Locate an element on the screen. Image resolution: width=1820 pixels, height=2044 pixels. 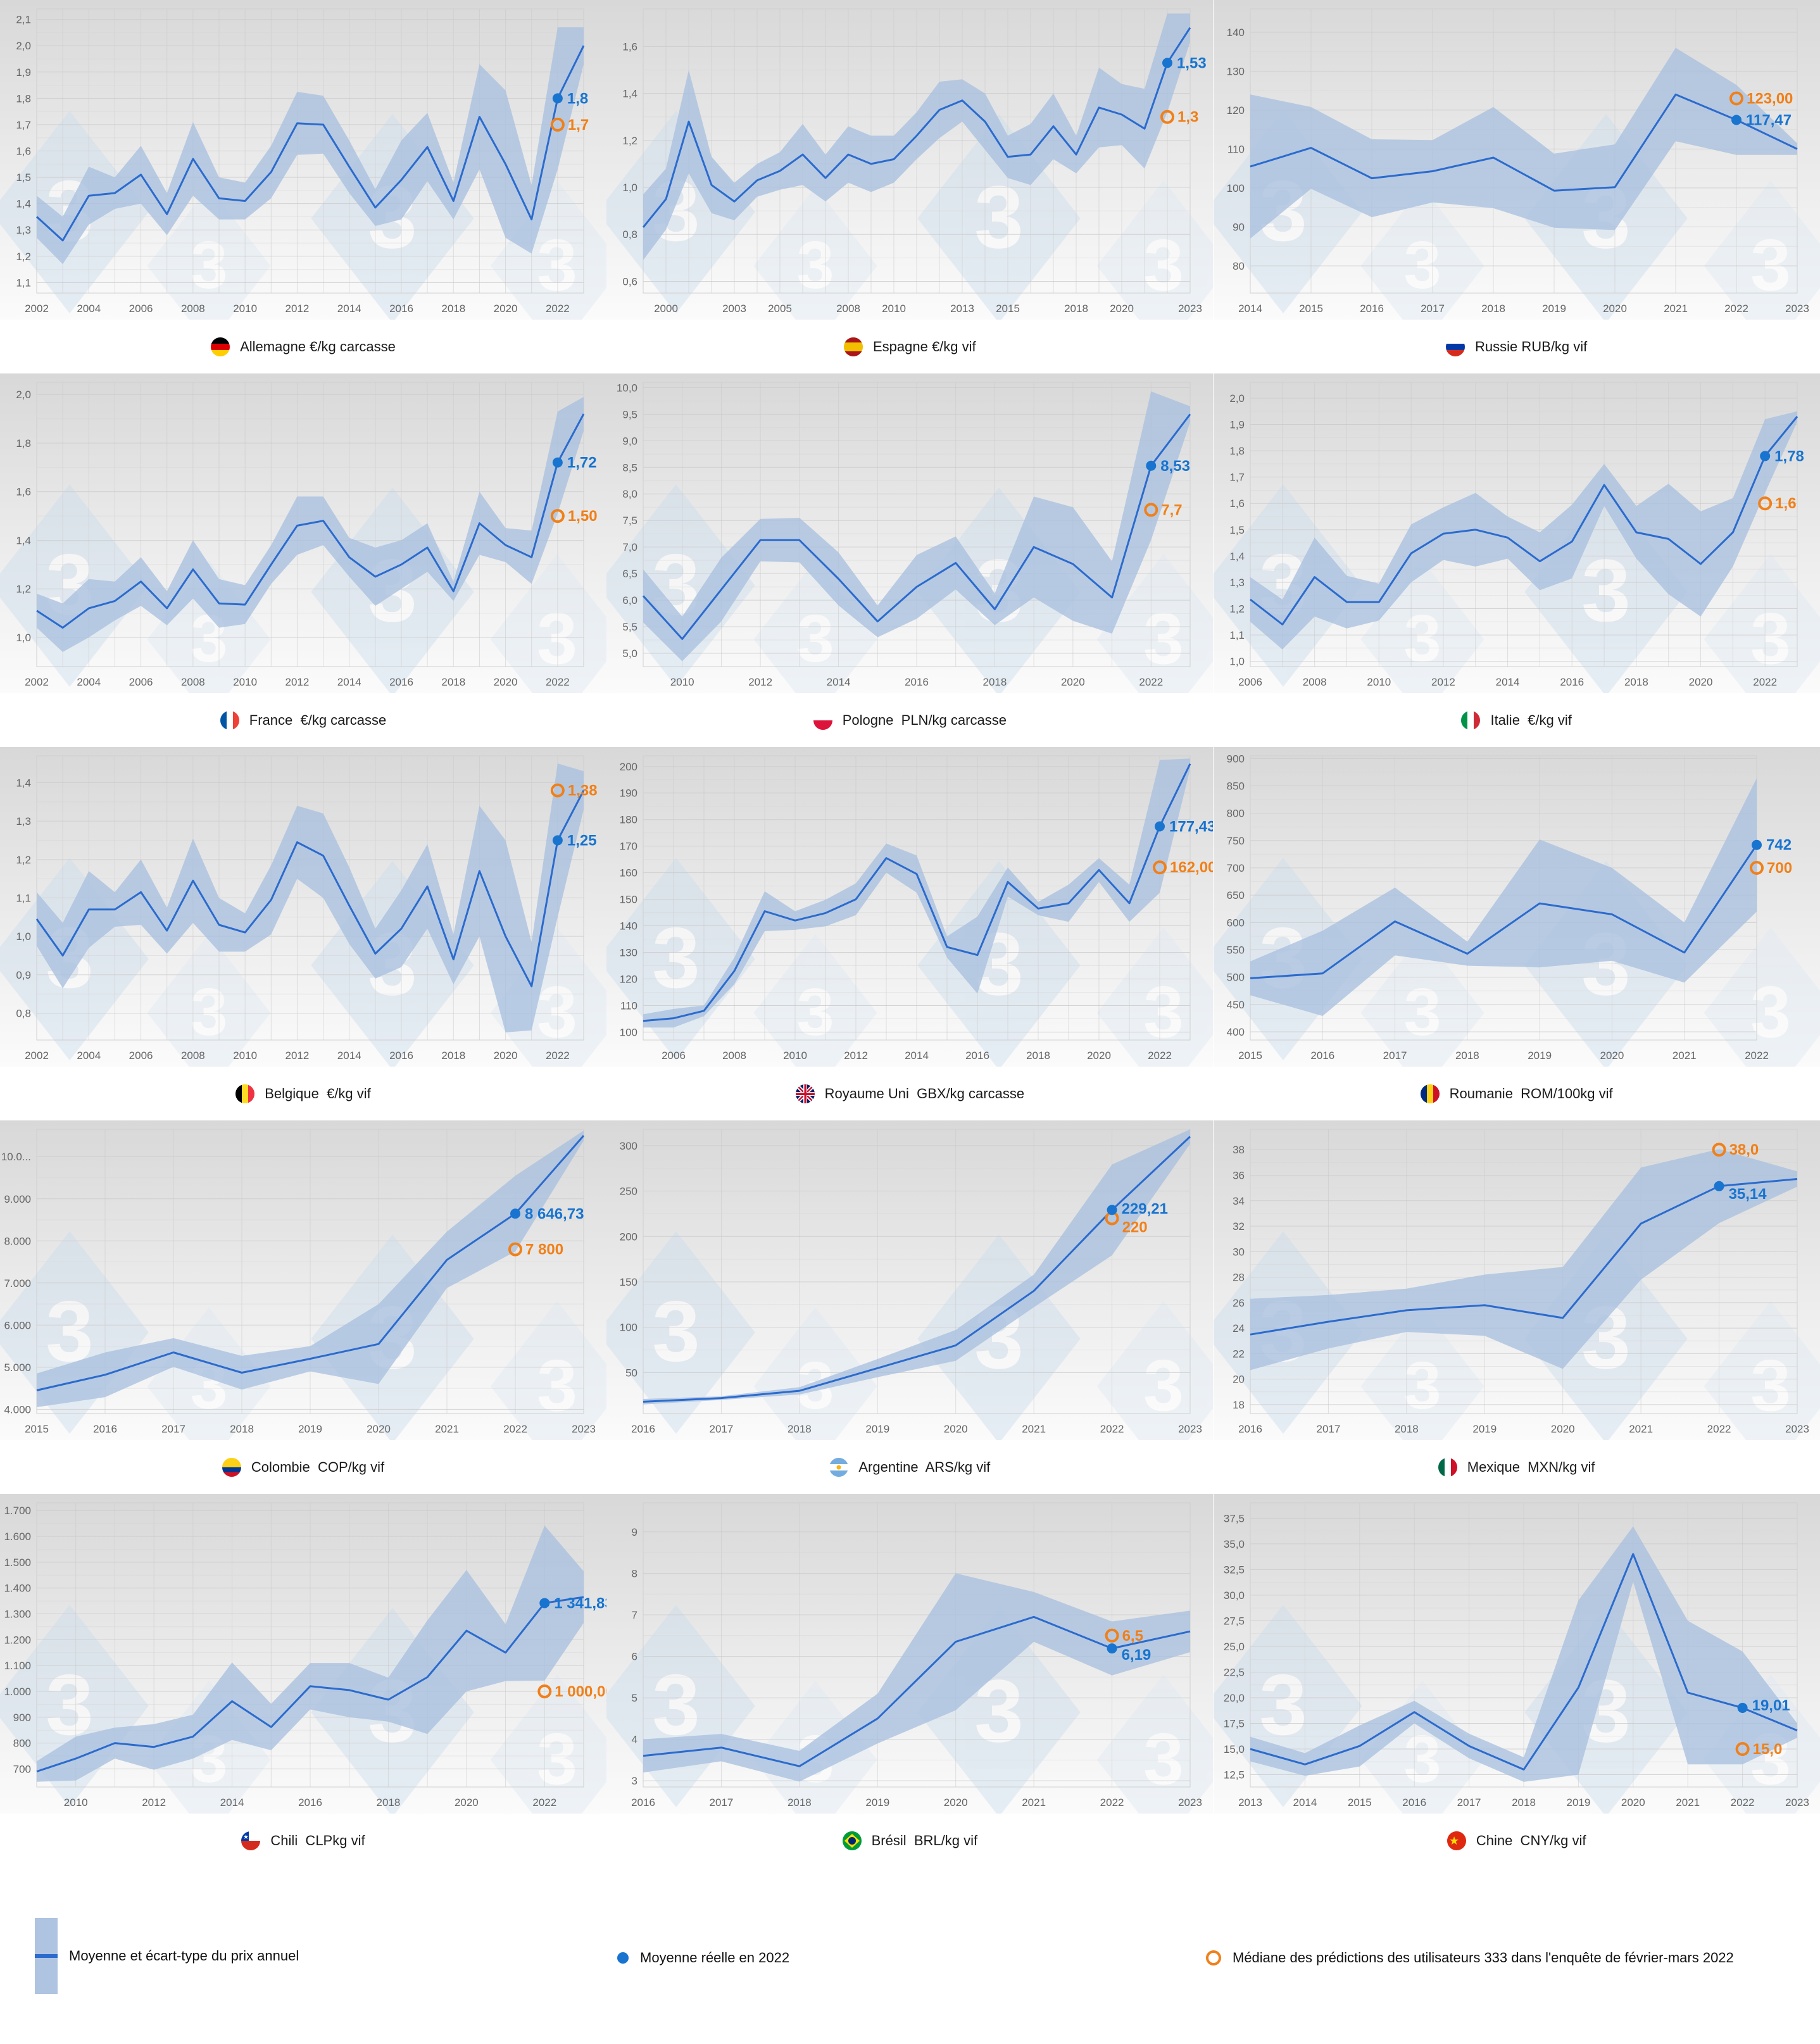
actual-value-label: 6,19 is located at coordinates (1137, 1655).